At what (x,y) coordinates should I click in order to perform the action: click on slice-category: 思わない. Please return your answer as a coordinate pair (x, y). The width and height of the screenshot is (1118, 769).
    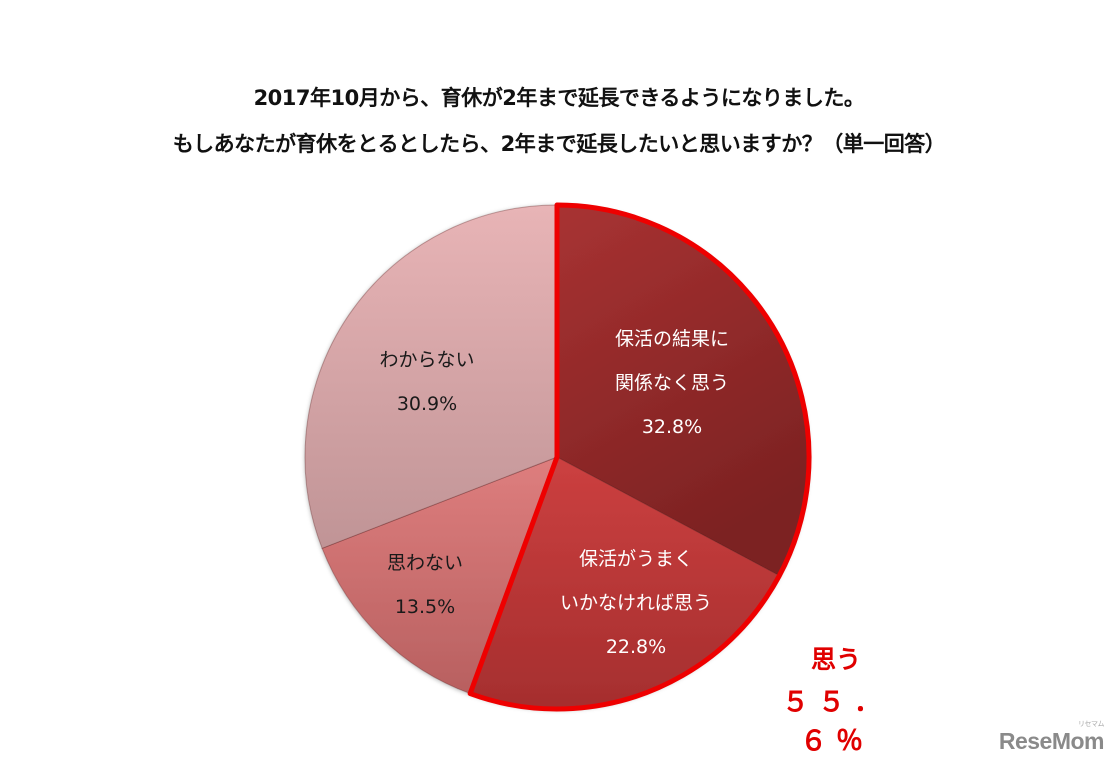
    Looking at the image, I should click on (425, 563).